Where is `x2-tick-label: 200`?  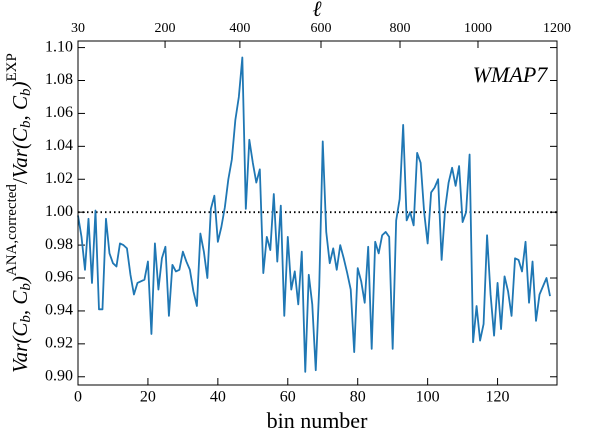
x2-tick-label: 200 is located at coordinates (165, 28).